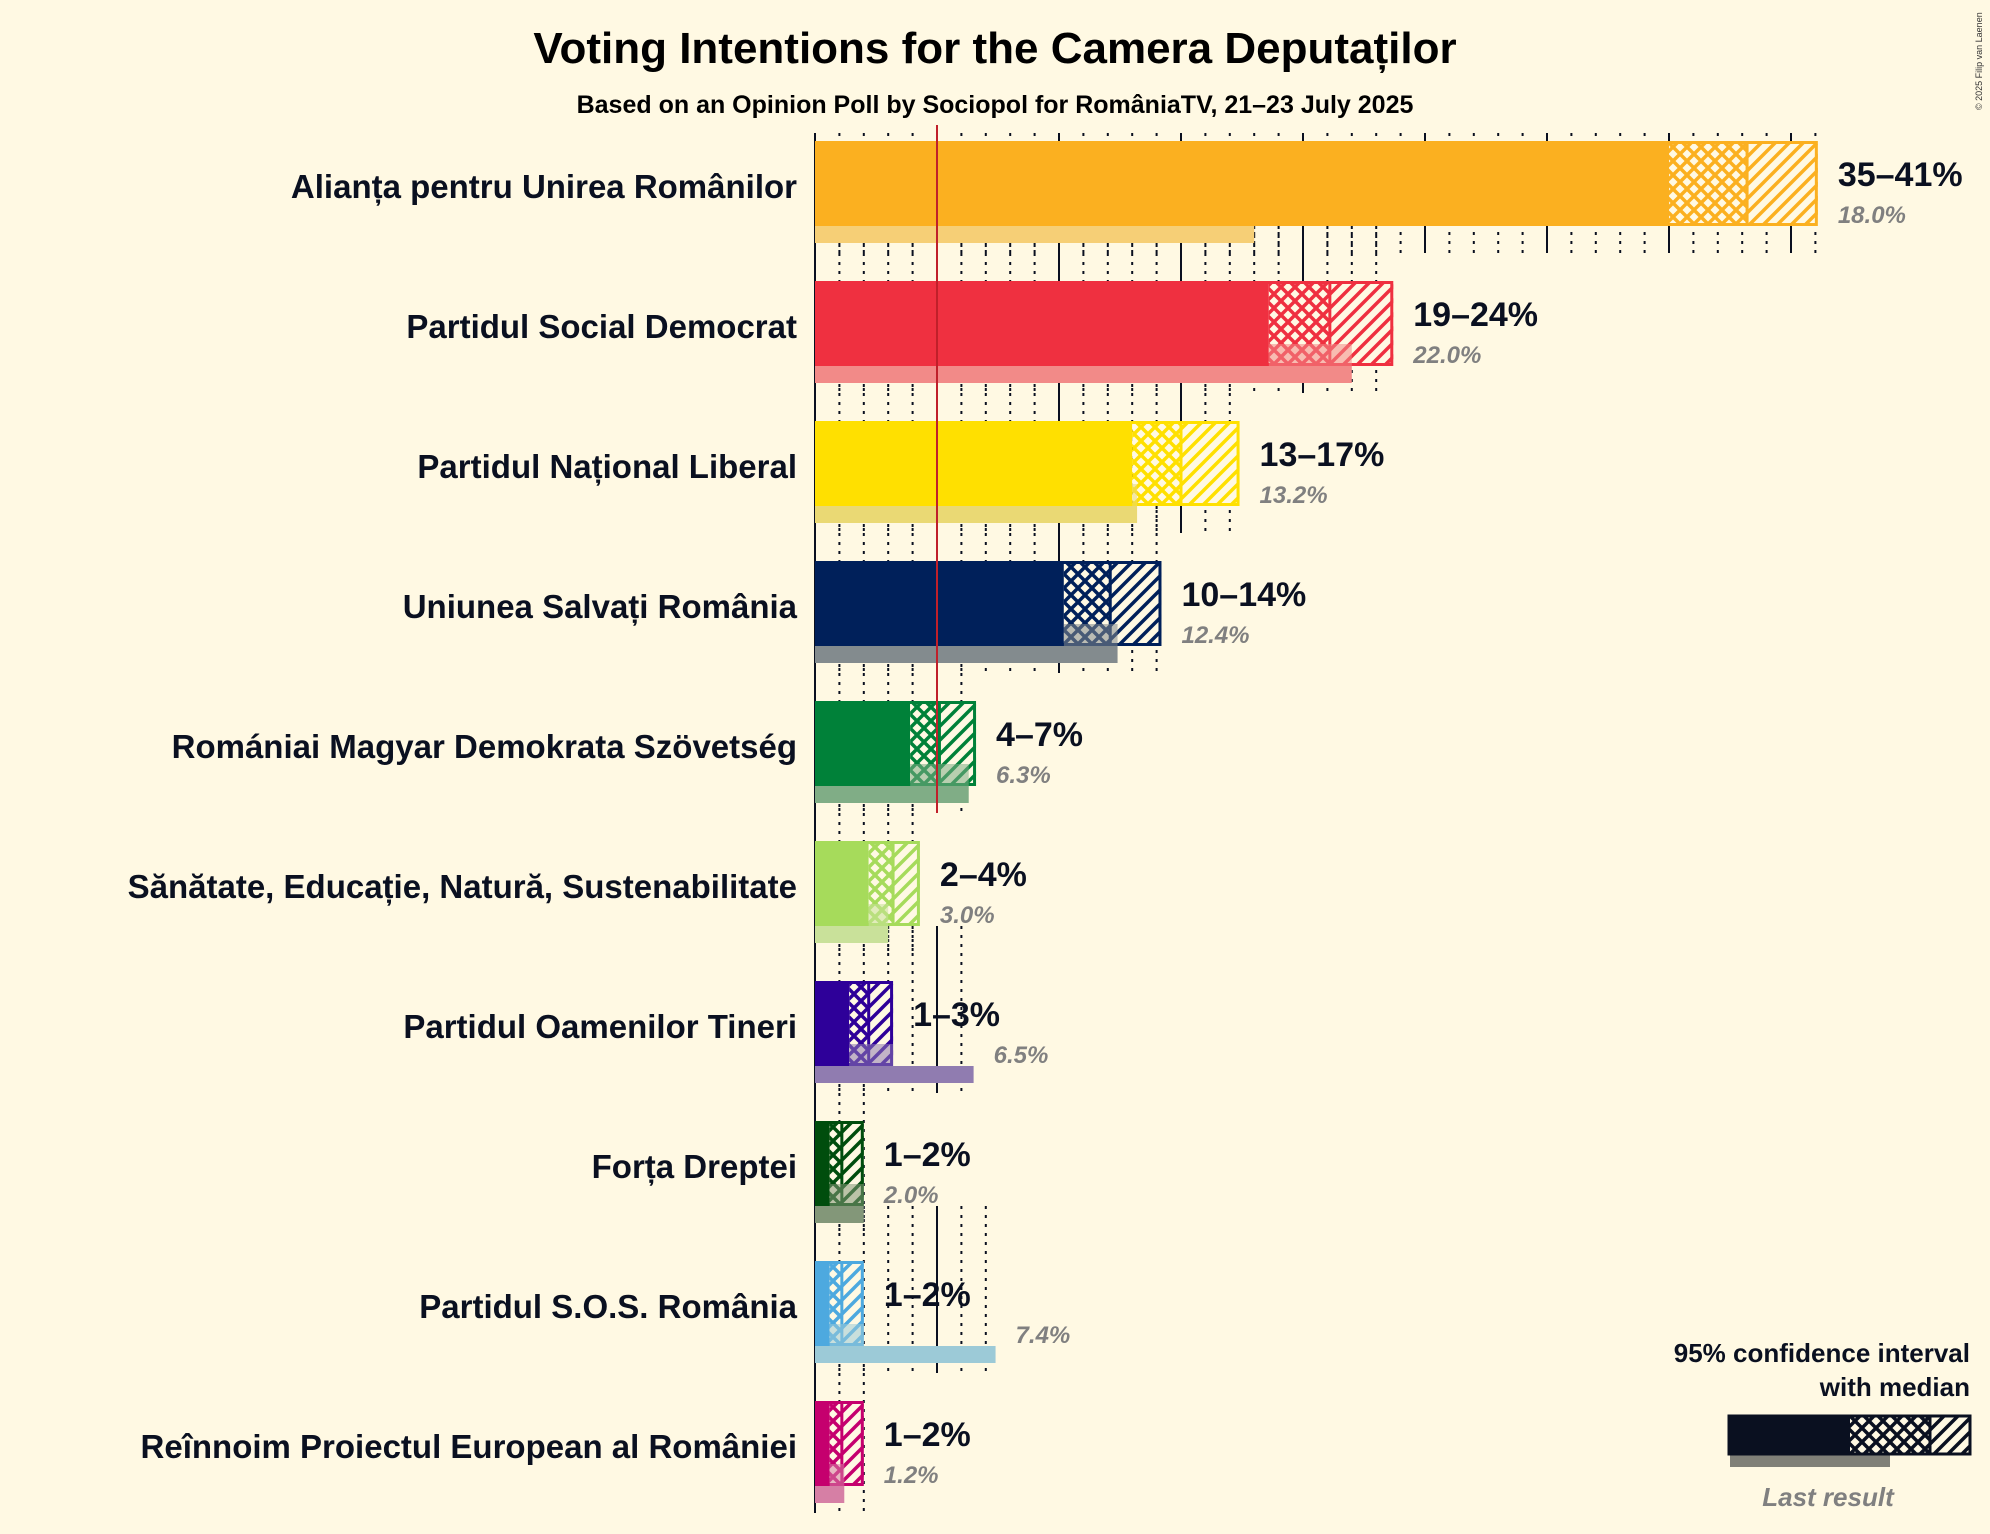 The height and width of the screenshot is (1534, 1990). What do you see at coordinates (911, 1475) in the screenshot?
I see `last-result-label: 1.2%` at bounding box center [911, 1475].